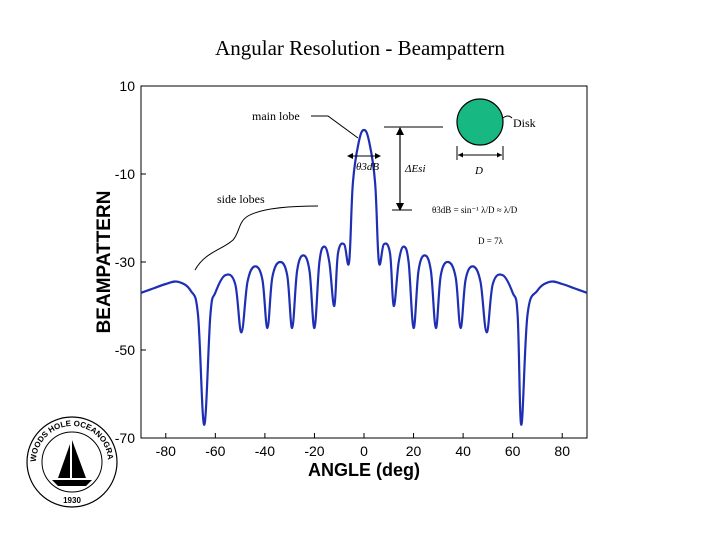 The width and height of the screenshot is (720, 540). Describe the element at coordinates (127, 86) in the screenshot. I see `y-tick-label: 10` at that location.